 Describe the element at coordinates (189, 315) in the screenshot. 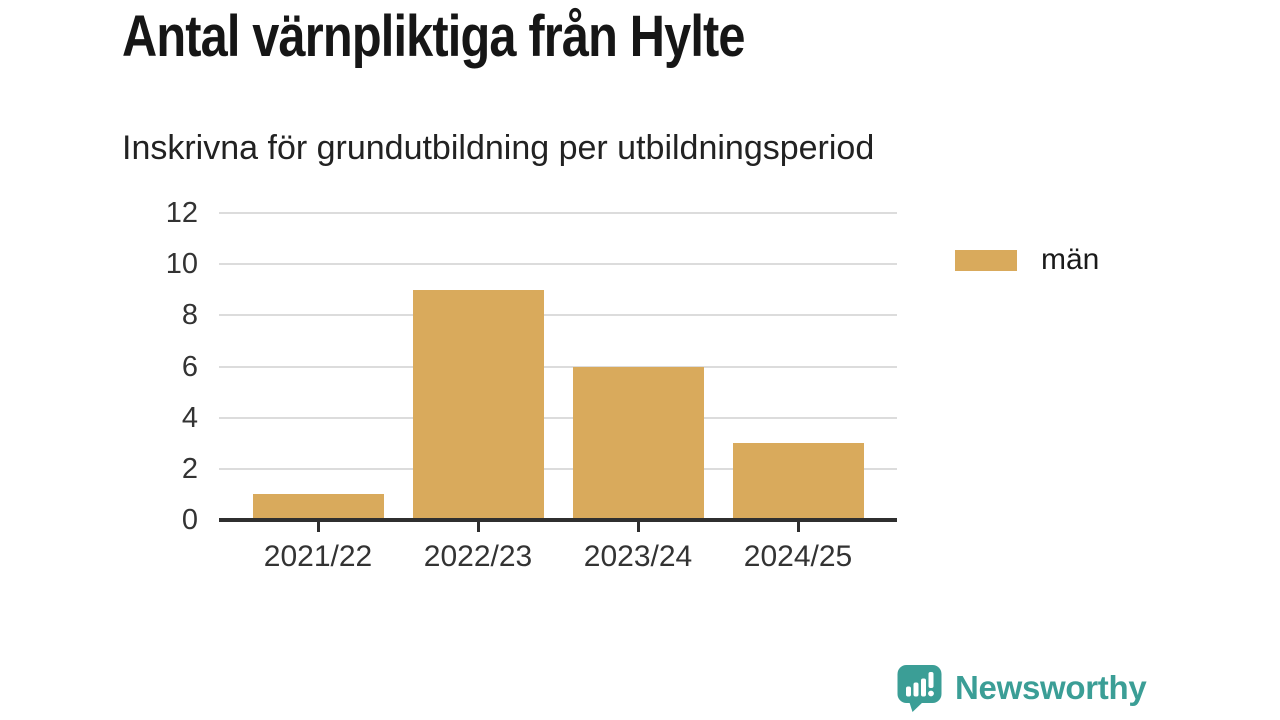

I see `y-axis-tick-label-8: 8` at that location.